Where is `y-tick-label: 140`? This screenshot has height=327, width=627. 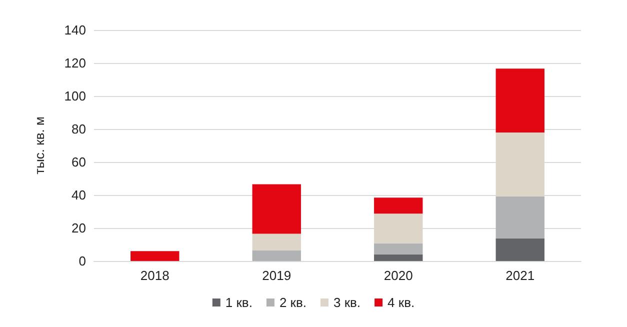
y-tick-label: 140 is located at coordinates (75, 30).